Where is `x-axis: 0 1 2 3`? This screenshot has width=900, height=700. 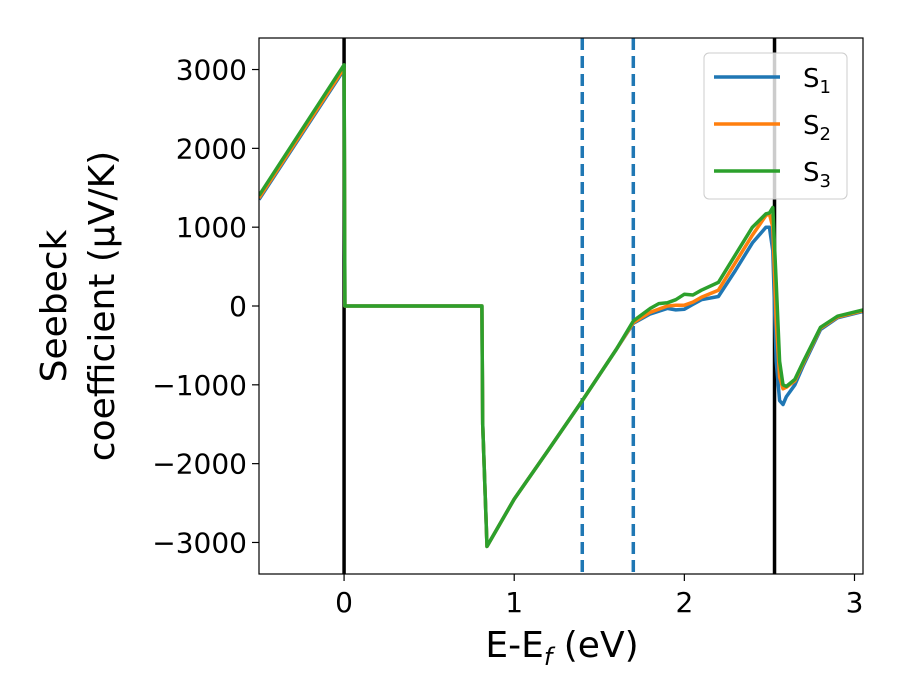
x-axis: 0 1 2 3 is located at coordinates (599, 596).